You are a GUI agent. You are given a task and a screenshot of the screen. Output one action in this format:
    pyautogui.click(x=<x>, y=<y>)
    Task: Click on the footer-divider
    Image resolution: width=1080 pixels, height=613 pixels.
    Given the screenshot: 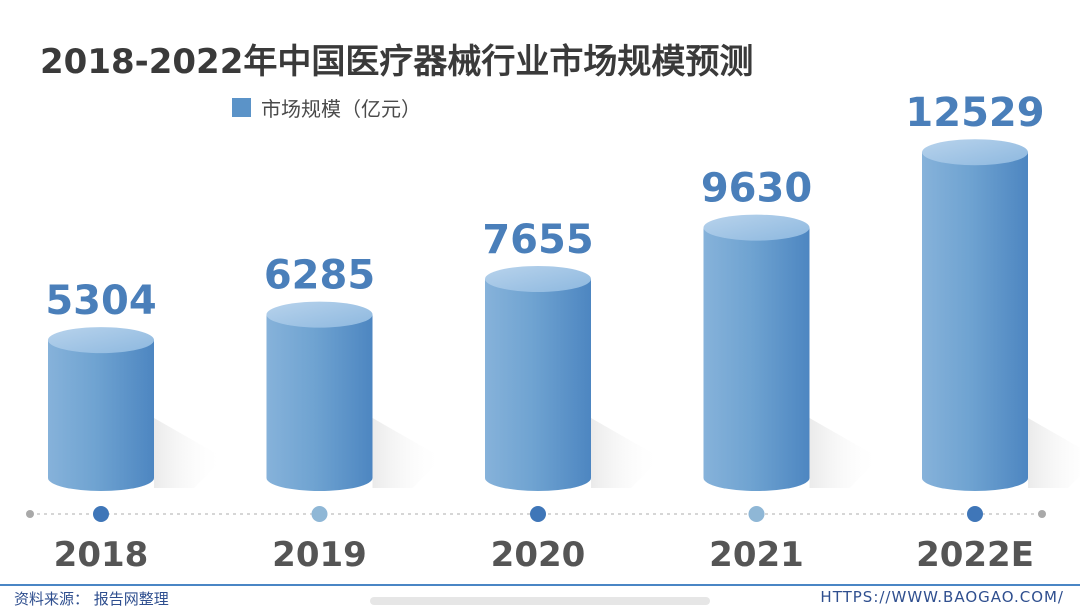 What is the action you would take?
    pyautogui.click(x=540, y=585)
    